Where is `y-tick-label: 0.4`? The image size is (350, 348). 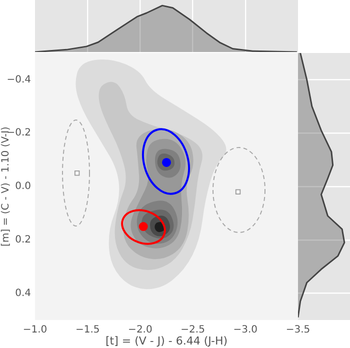 y-tick-label: 0.4 is located at coordinates (23, 293).